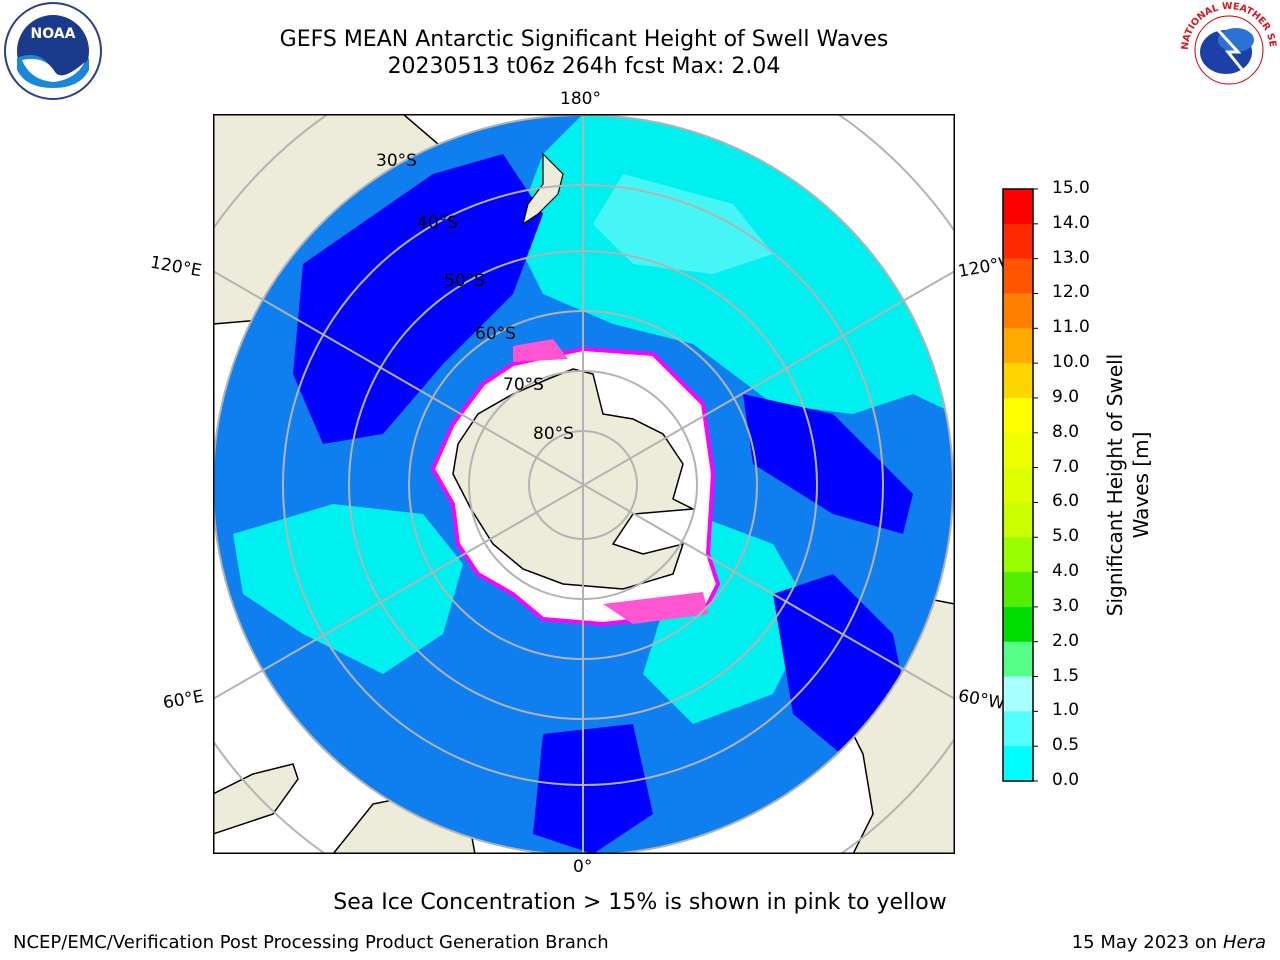 Image resolution: width=1280 pixels, height=960 pixels. I want to click on lon-label-180: 180°, so click(580, 99).